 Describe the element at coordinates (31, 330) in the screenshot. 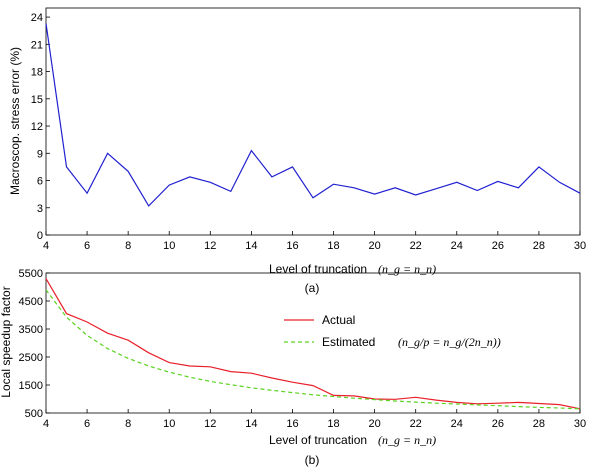

I see `y-tick-label: 3500` at that location.